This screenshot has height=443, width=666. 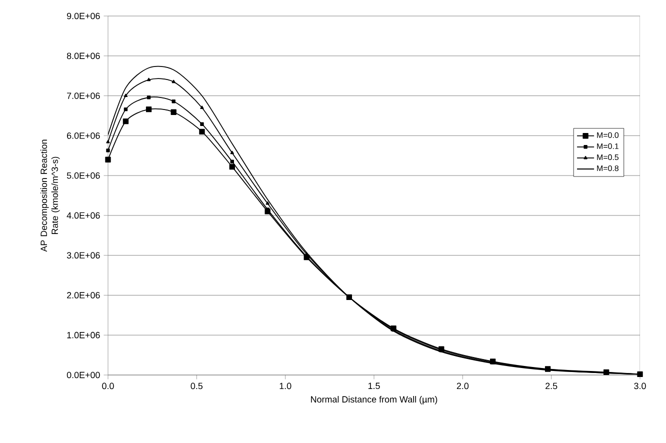 What do you see at coordinates (83, 335) in the screenshot?
I see `y-tick-label: 1.0E+06` at bounding box center [83, 335].